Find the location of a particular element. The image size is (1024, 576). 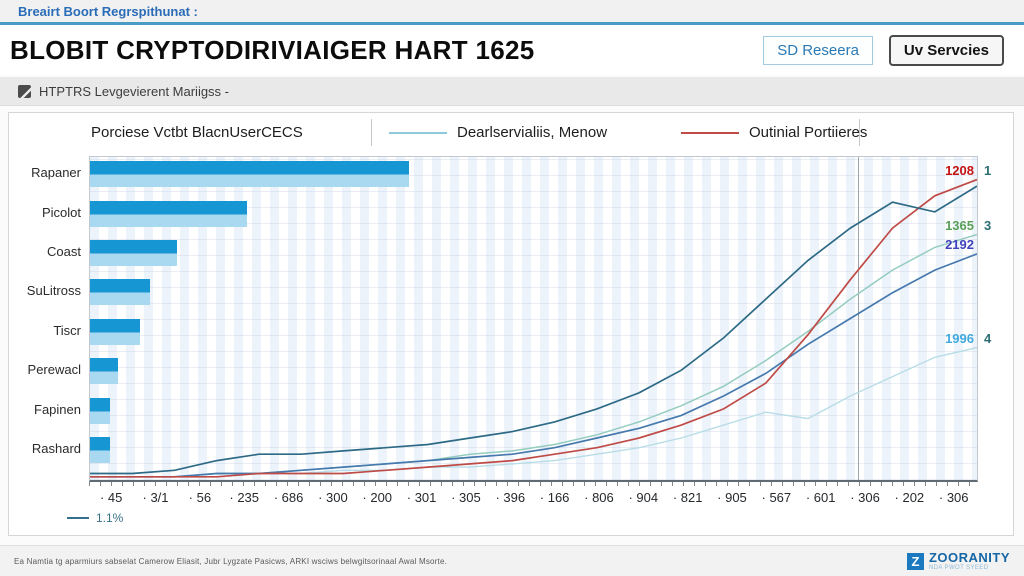

bar-category-label: Perewacl is located at coordinates (54, 370).